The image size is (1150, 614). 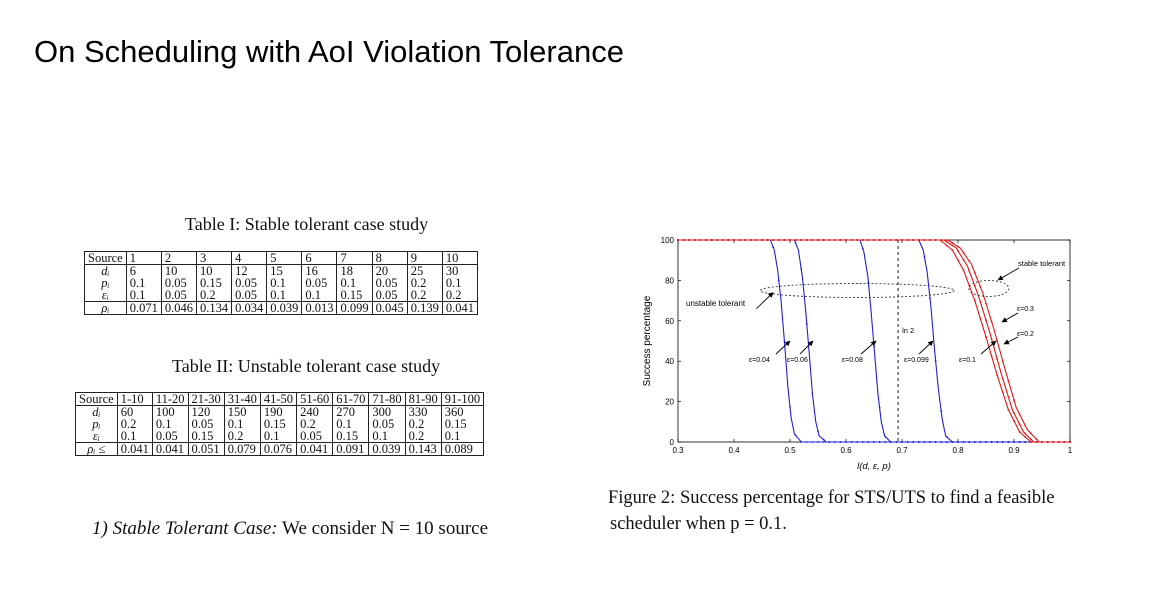 I want to click on table-cell: 0.039, so click(x=284, y=308).